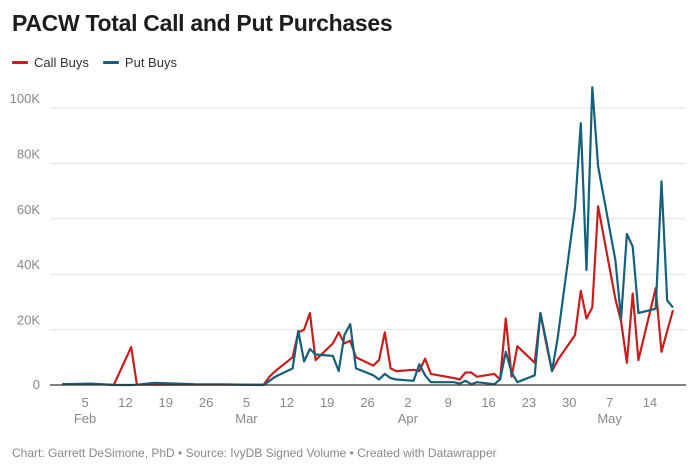  Describe the element at coordinates (28, 320) in the screenshot. I see `y-tick-label: 20K` at that location.